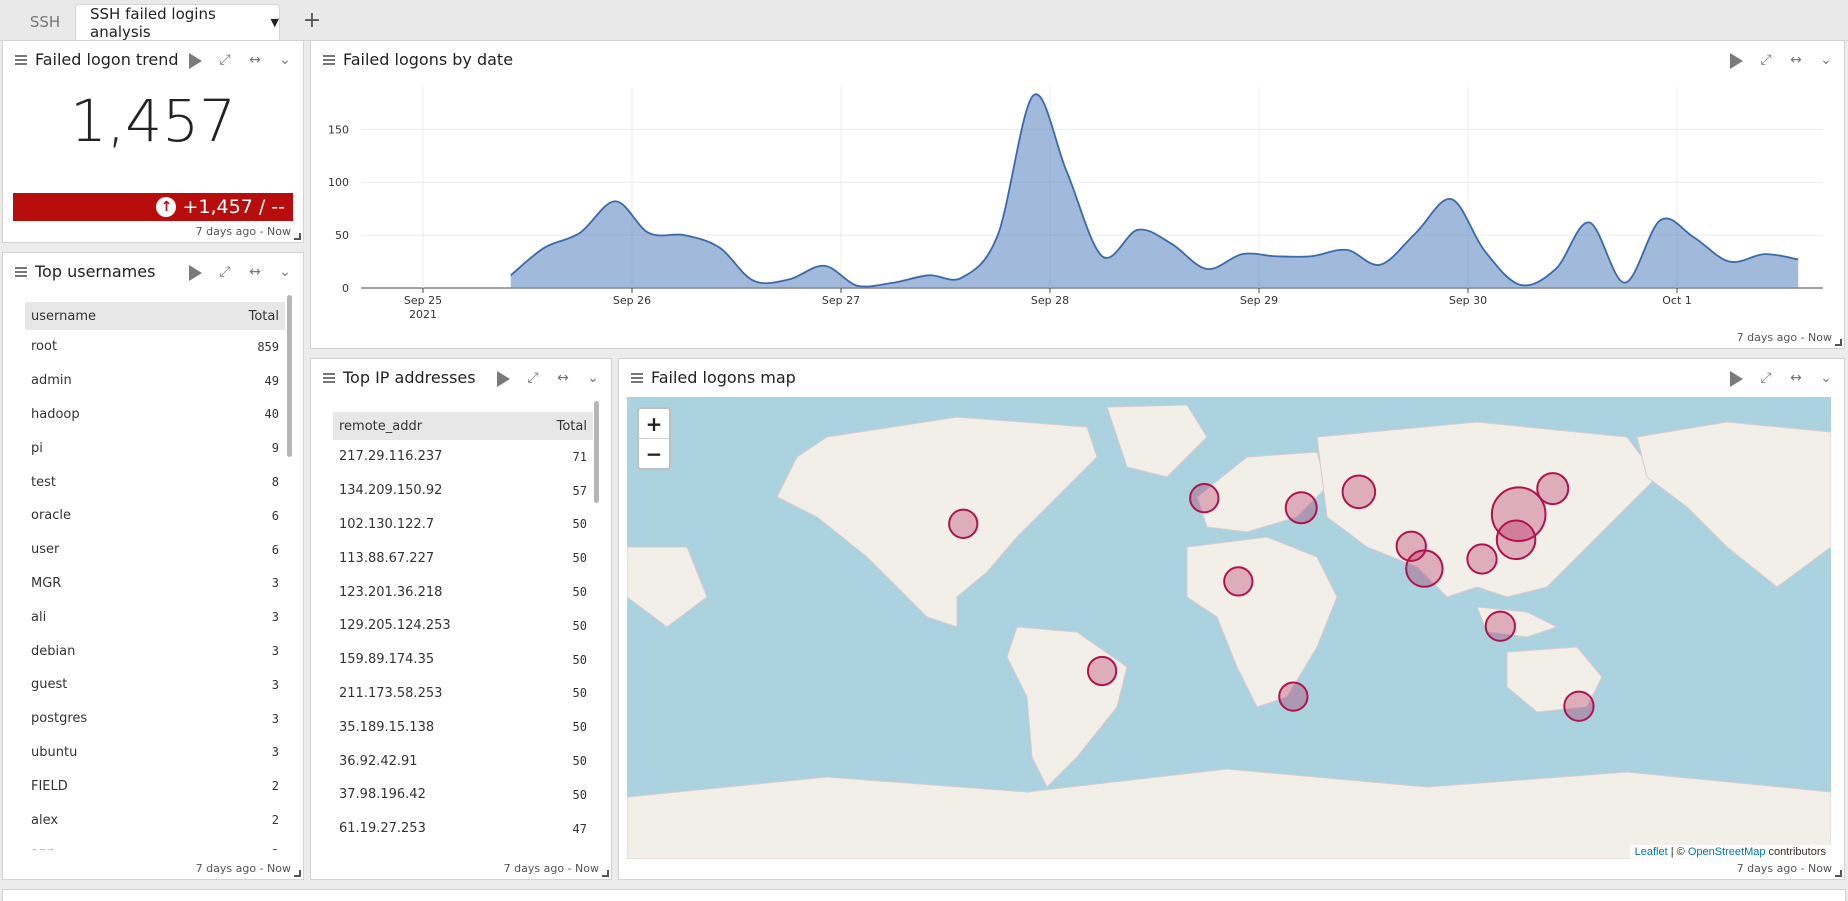 Image resolution: width=1848 pixels, height=901 pixels. What do you see at coordinates (243, 868) in the screenshot?
I see `time-range-label: 7 days ago - Now` at bounding box center [243, 868].